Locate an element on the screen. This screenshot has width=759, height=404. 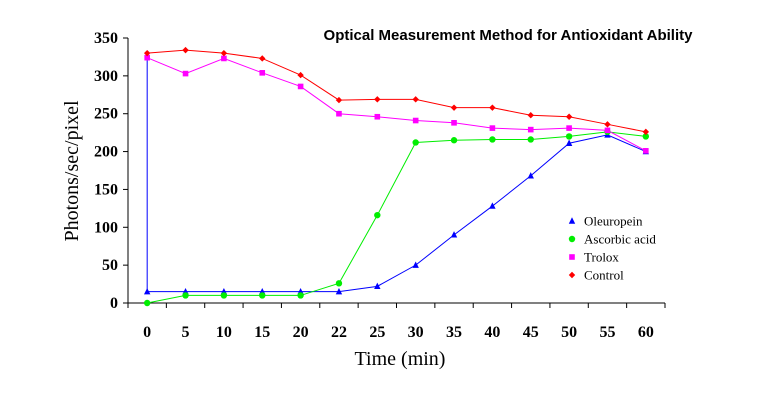
y-tick-label: 0 is located at coordinates (114, 303).